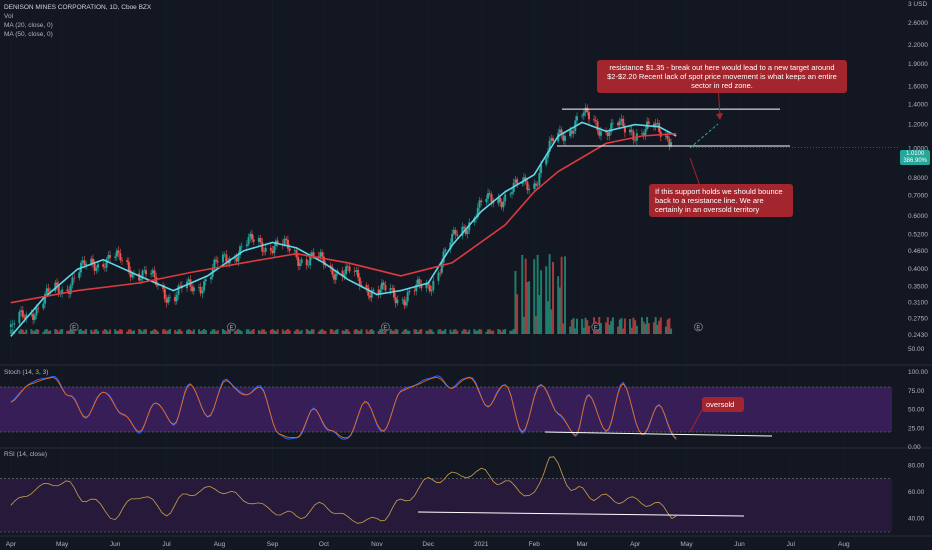 This screenshot has height=550, width=932. What do you see at coordinates (918, 269) in the screenshot?
I see `price-tick-label: 0.4000` at bounding box center [918, 269].